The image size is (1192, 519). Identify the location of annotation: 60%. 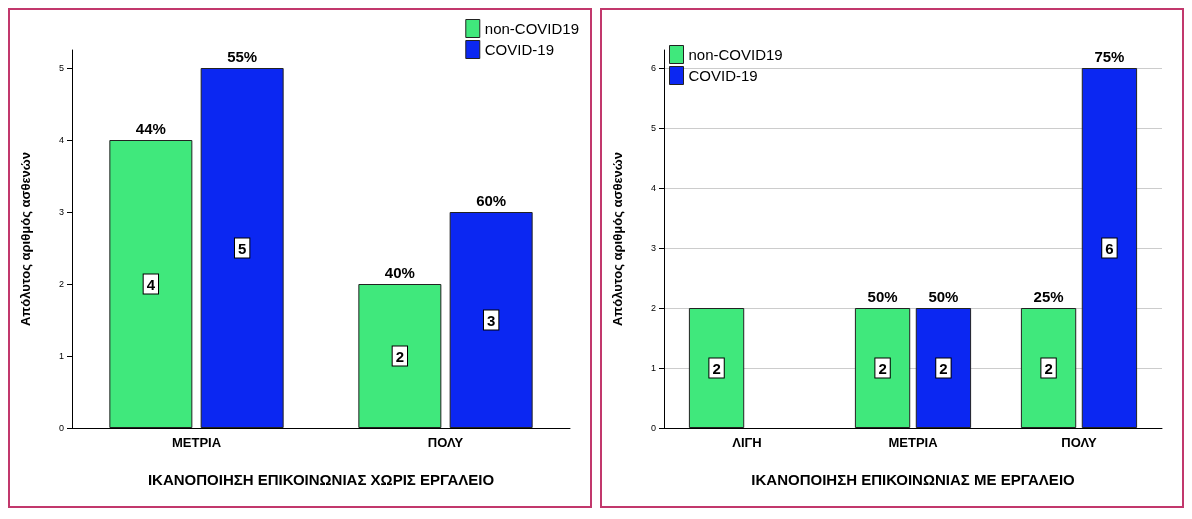
(491, 200).